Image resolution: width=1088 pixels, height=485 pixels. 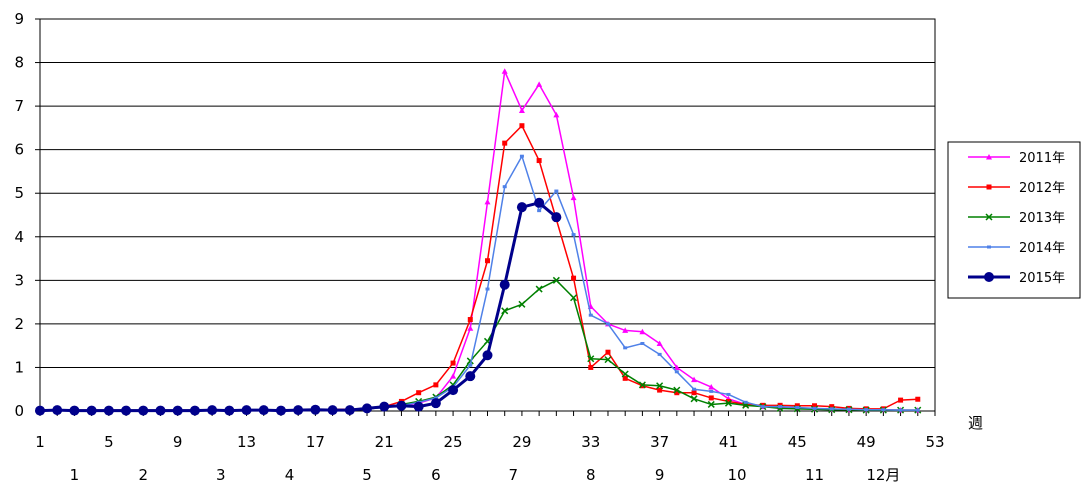 I want to click on x-tick-label: 17, so click(x=315, y=442).